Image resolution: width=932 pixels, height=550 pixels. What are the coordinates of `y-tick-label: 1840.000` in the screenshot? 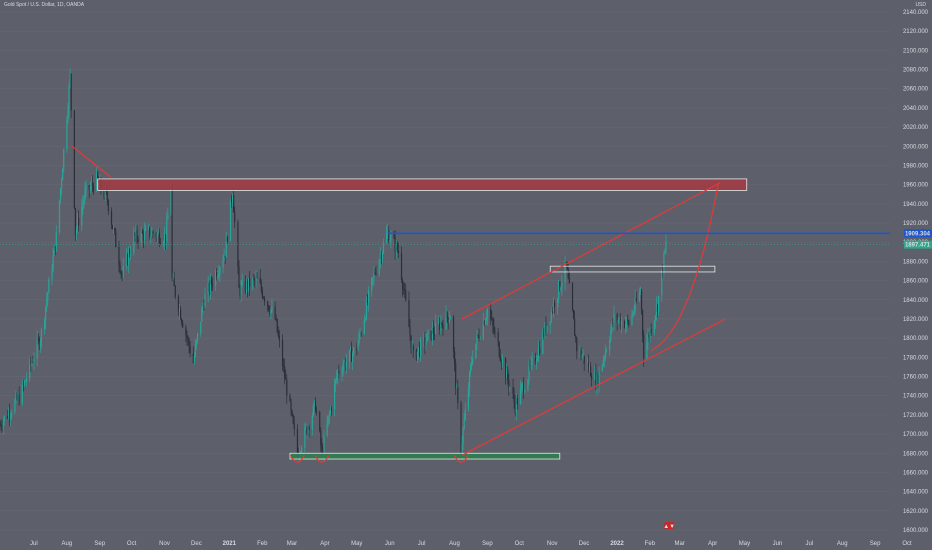 It's located at (916, 301).